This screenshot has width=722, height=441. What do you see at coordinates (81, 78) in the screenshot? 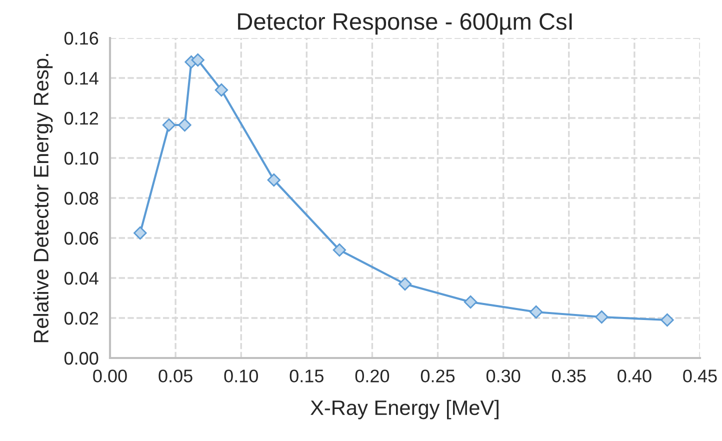
I see `y-tick-label: 0.14` at bounding box center [81, 78].